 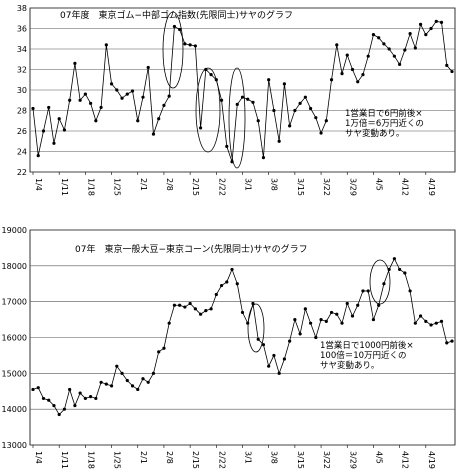 What do you see at coordinates (22, 70) in the screenshot?
I see `y-tick-label: 32` at bounding box center [22, 70].